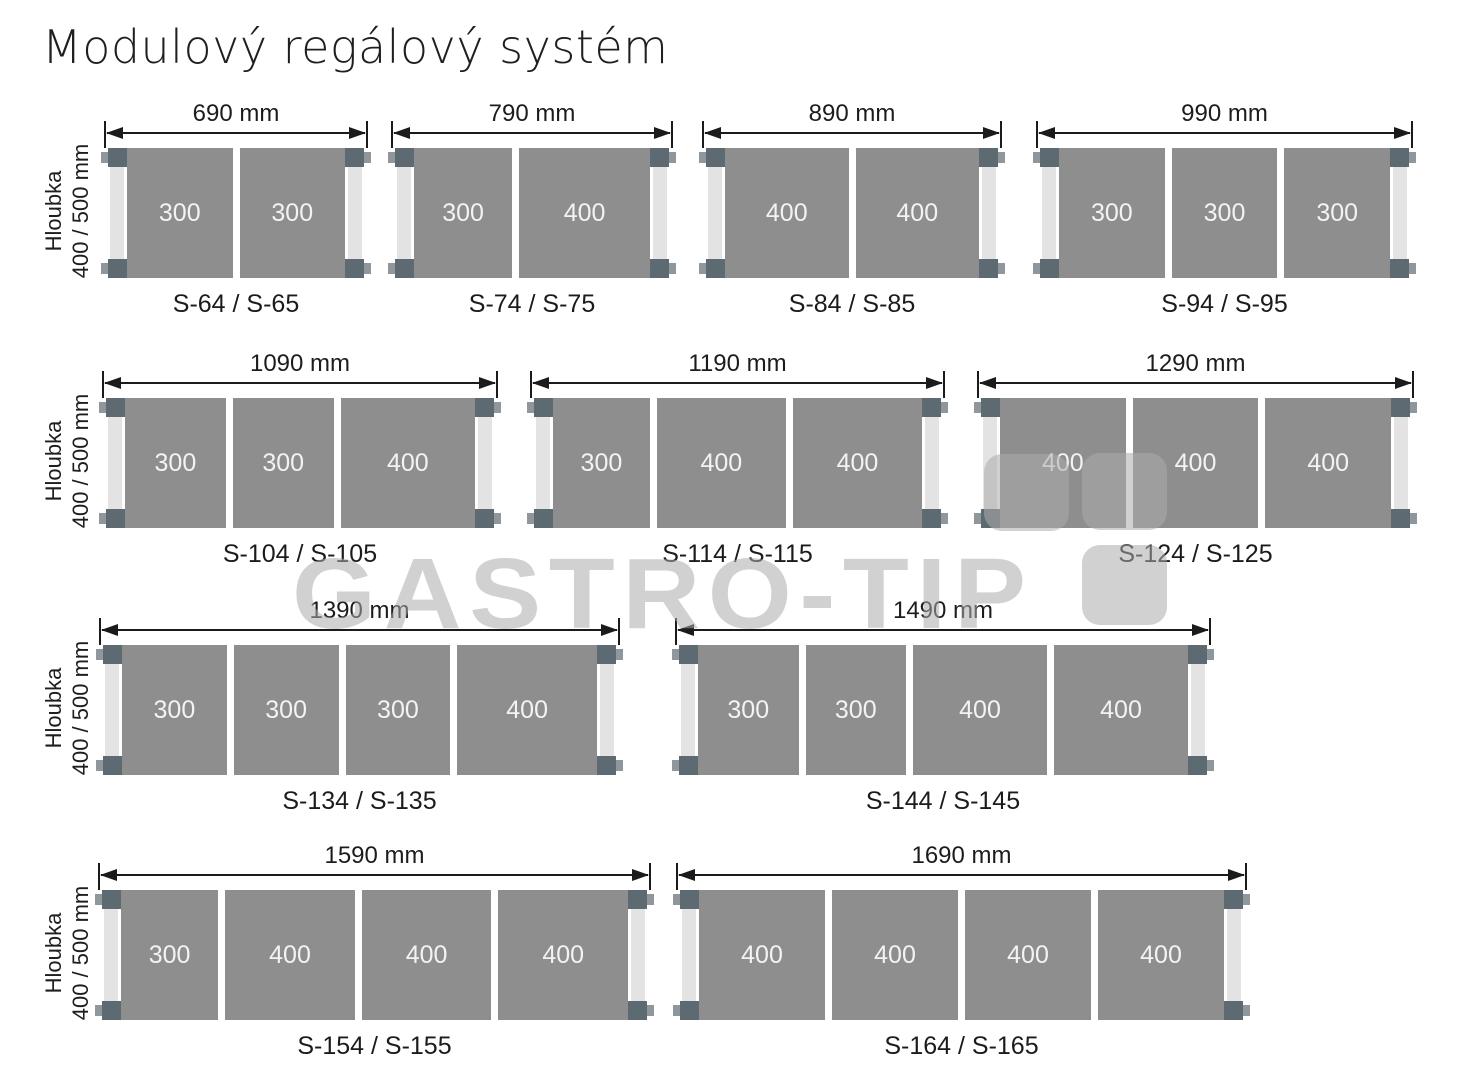 The height and width of the screenshot is (1080, 1467). I want to click on shelf-top-view: 300 300 400, so click(300, 463).